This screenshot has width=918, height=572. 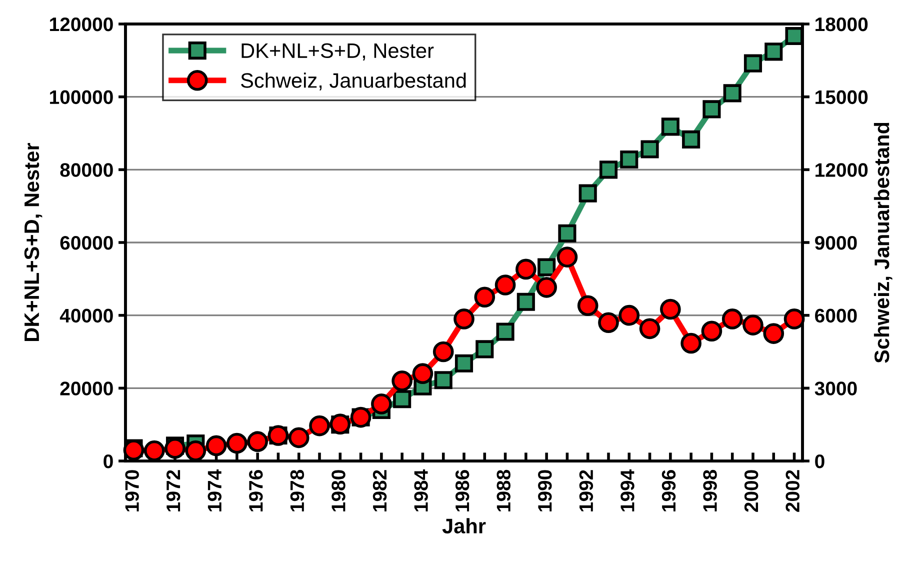 What do you see at coordinates (215, 490) in the screenshot?
I see `x-tick-label: 1974` at bounding box center [215, 490].